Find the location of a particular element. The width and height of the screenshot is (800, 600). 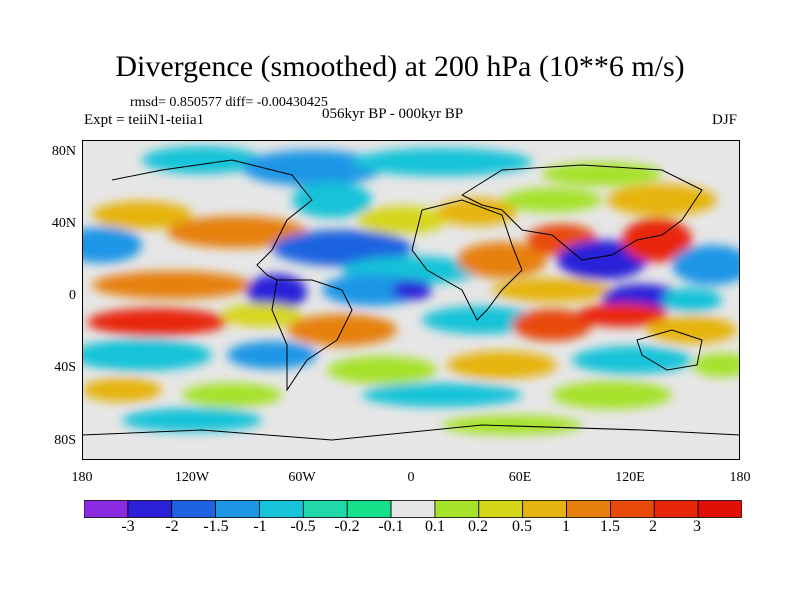

experiment-label: Expt = teiiN1-teiia1 is located at coordinates (144, 120).